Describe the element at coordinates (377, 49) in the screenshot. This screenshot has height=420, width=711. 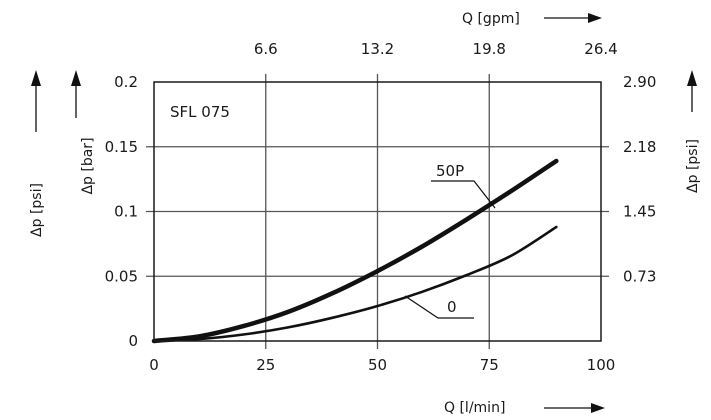
I see `x-top-tick-label: 13.2` at that location.